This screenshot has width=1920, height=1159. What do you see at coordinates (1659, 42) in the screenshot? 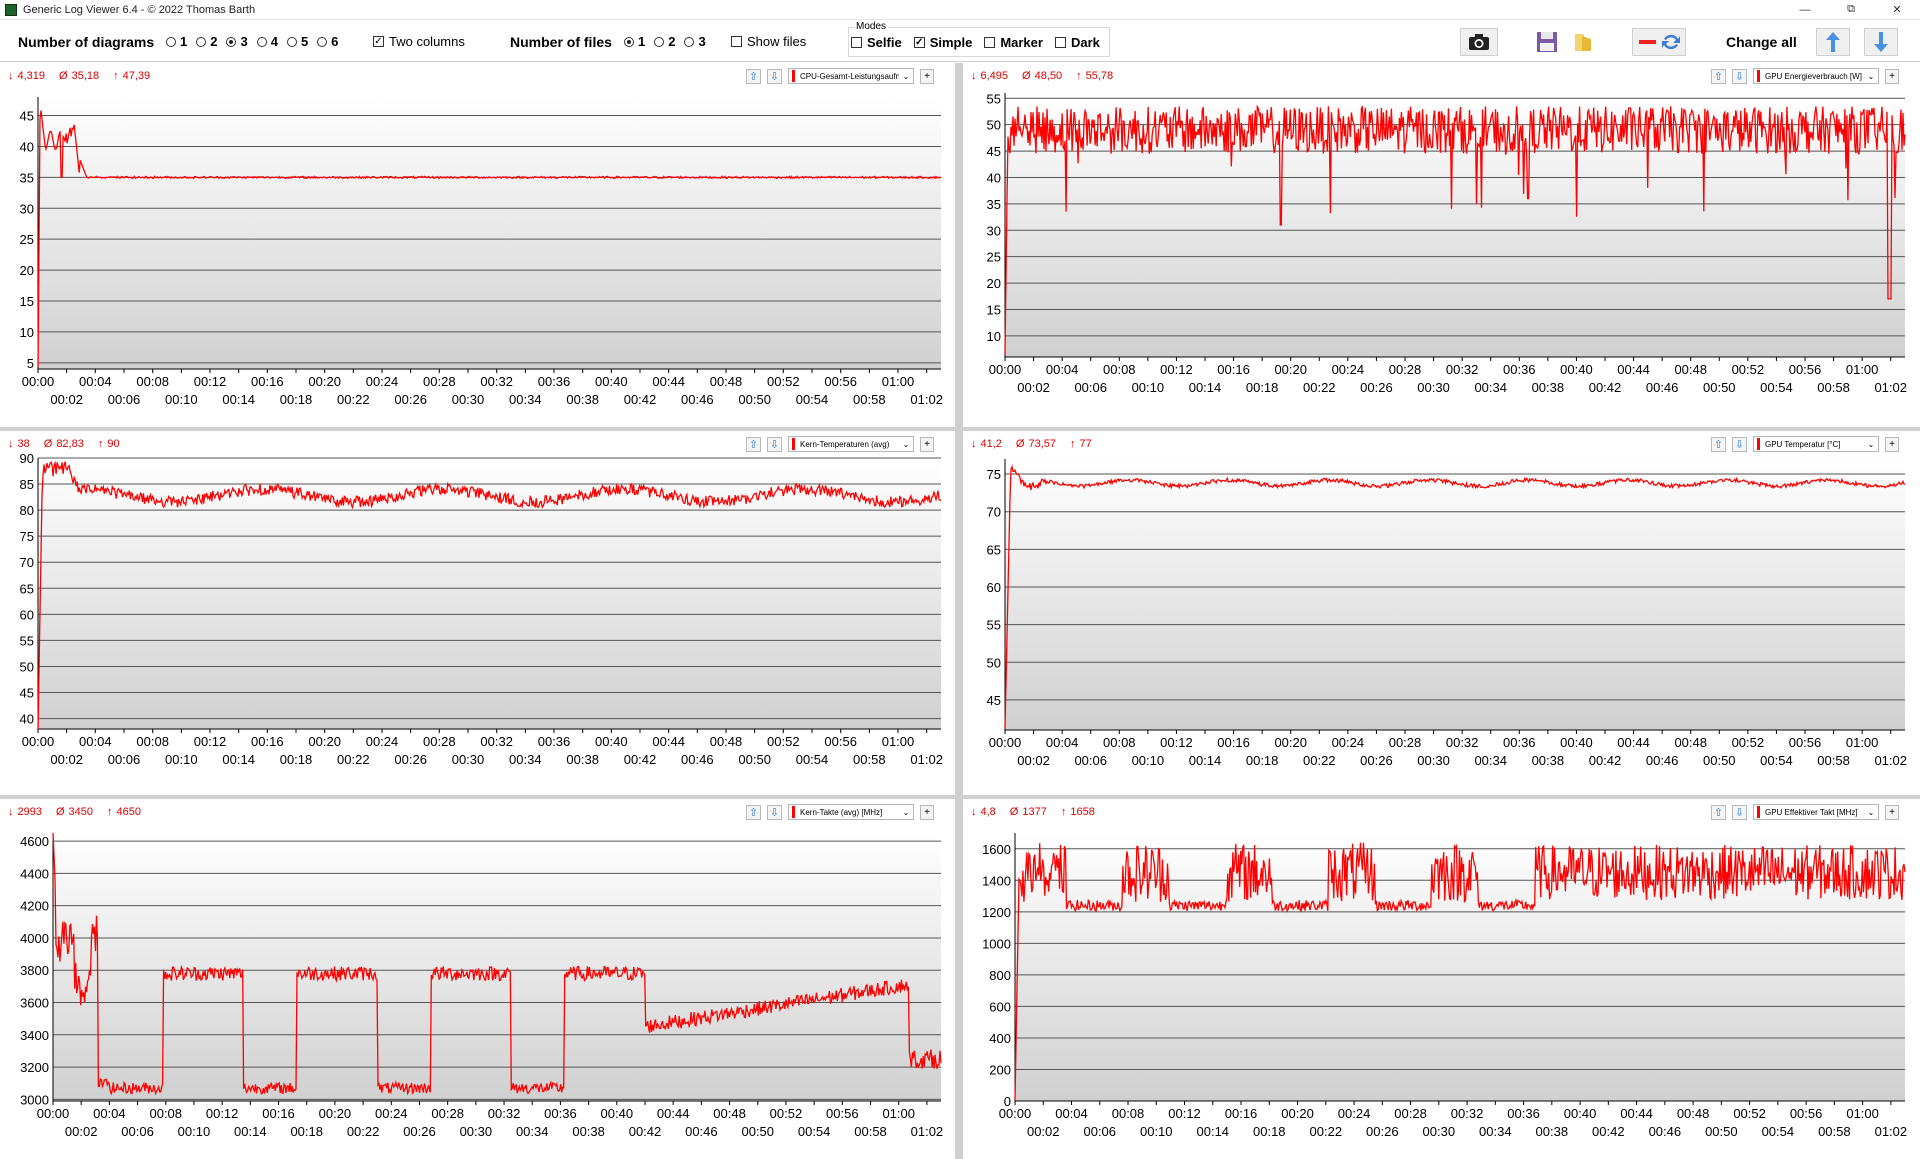
I see `swap-colors-button` at bounding box center [1659, 42].